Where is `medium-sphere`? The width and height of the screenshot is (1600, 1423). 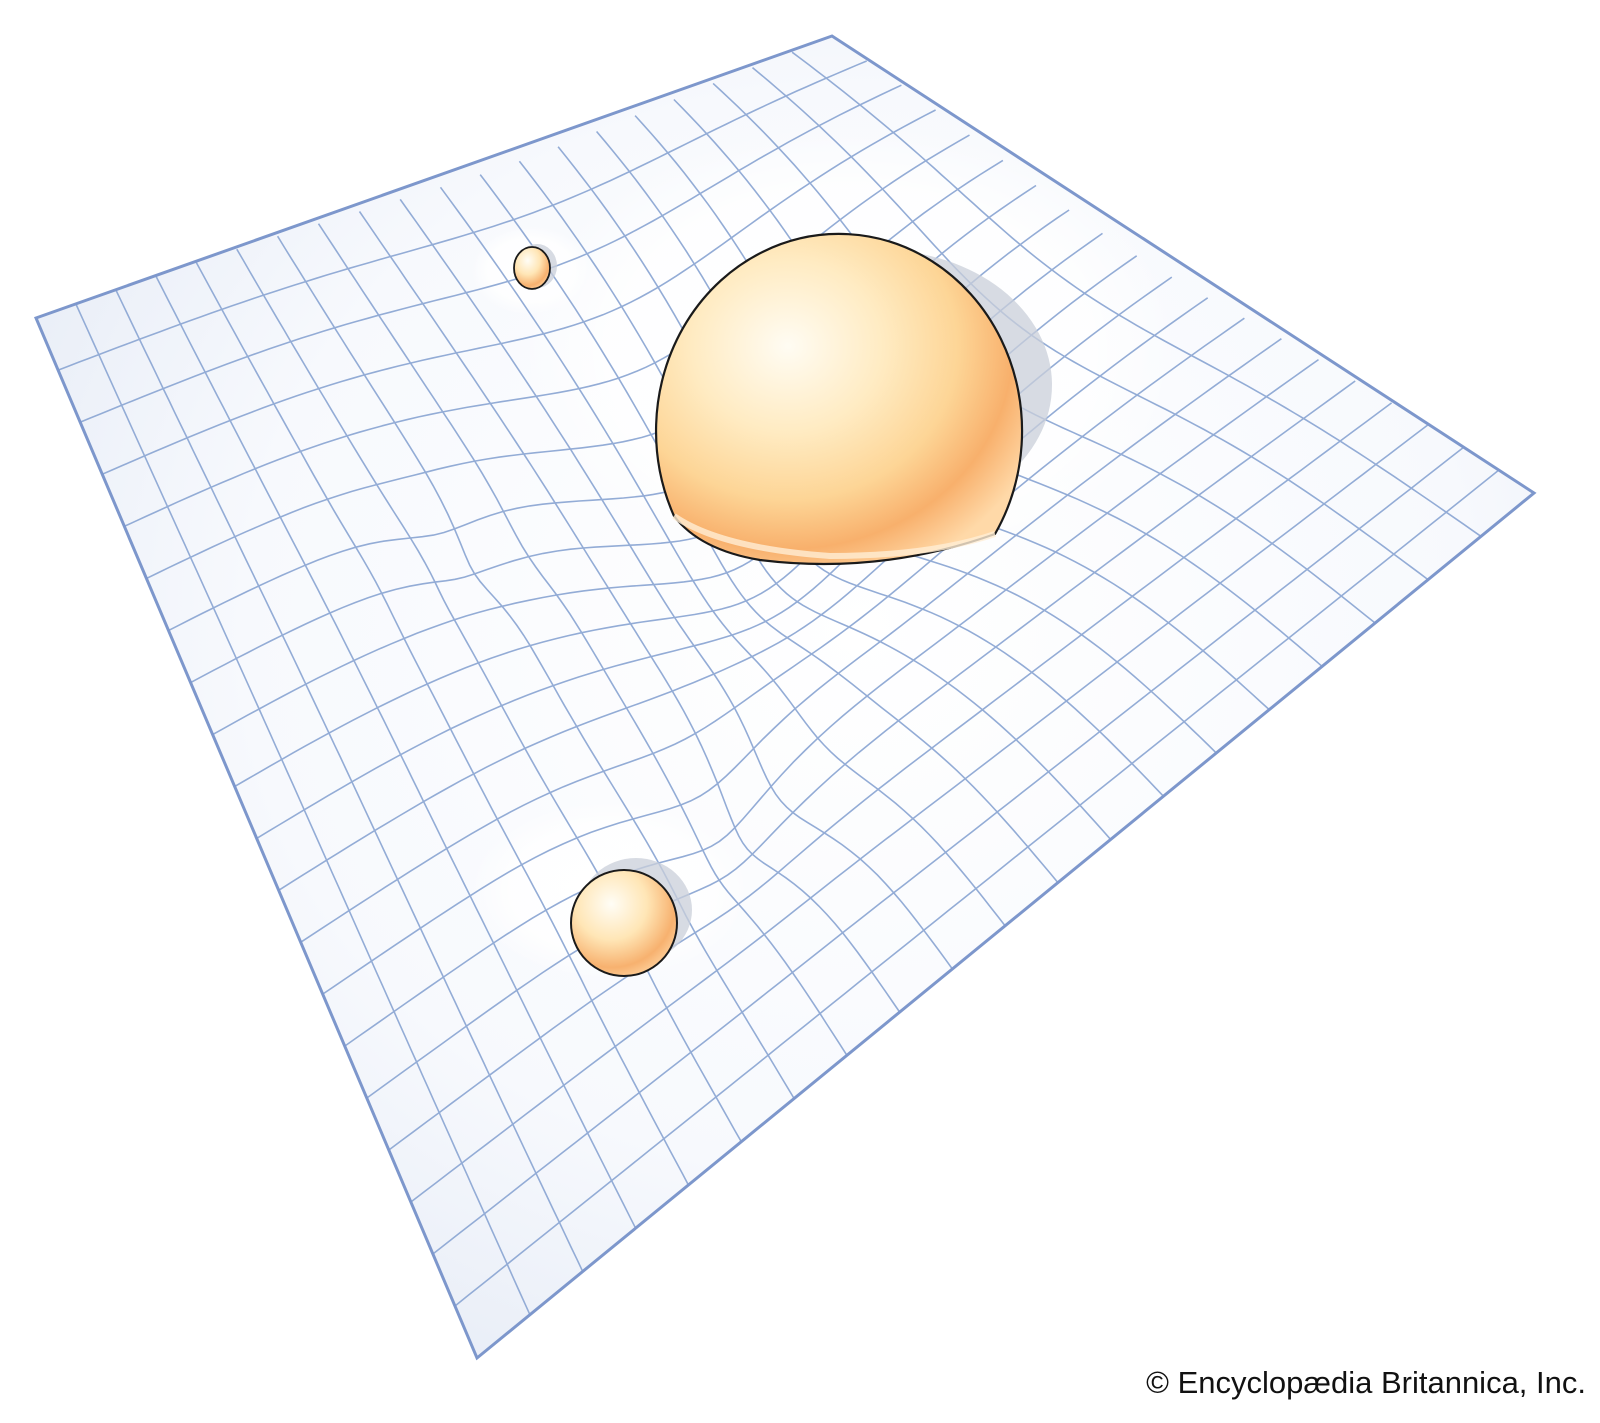 medium-sphere is located at coordinates (624, 923).